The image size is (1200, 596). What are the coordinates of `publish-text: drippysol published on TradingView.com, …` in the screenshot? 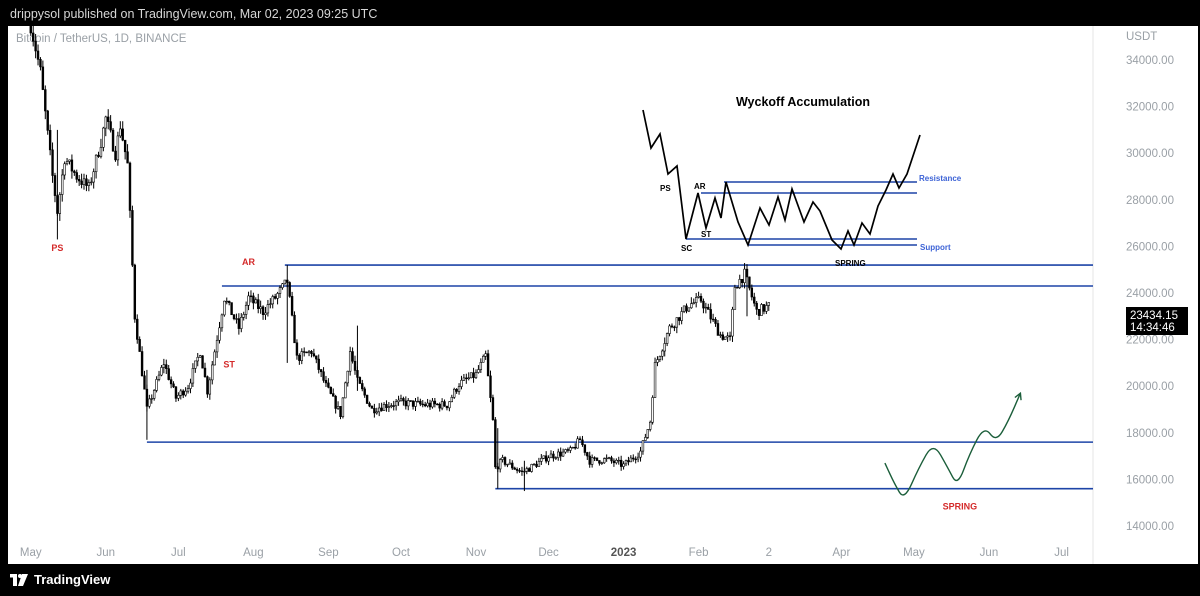 It's located at (194, 14).